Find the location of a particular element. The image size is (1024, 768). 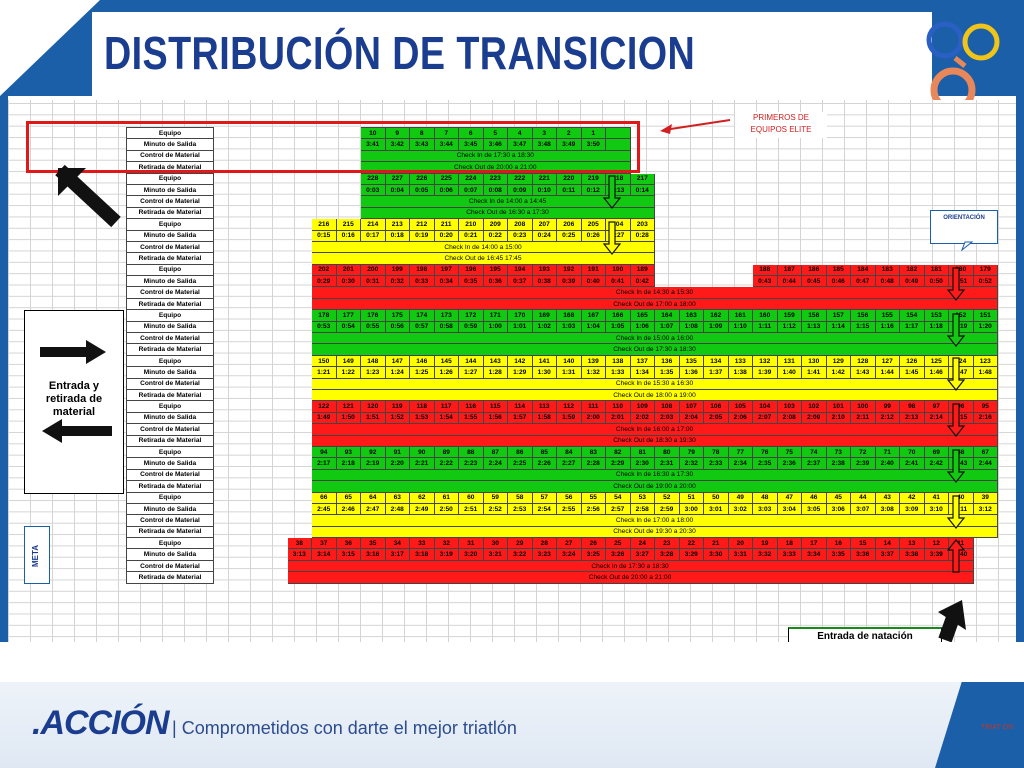

start-time: 0:53 is located at coordinates (324, 327).